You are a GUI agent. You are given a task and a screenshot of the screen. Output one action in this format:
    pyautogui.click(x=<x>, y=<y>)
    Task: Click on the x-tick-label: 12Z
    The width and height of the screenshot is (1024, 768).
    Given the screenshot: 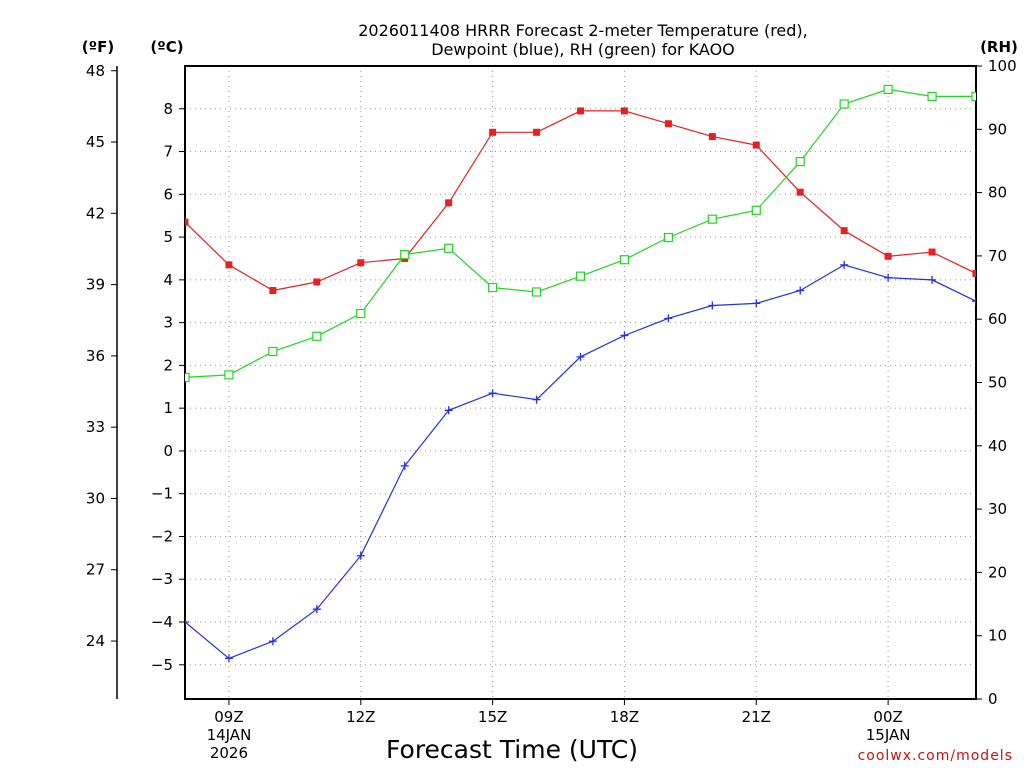 What is the action you would take?
    pyautogui.click(x=360, y=717)
    